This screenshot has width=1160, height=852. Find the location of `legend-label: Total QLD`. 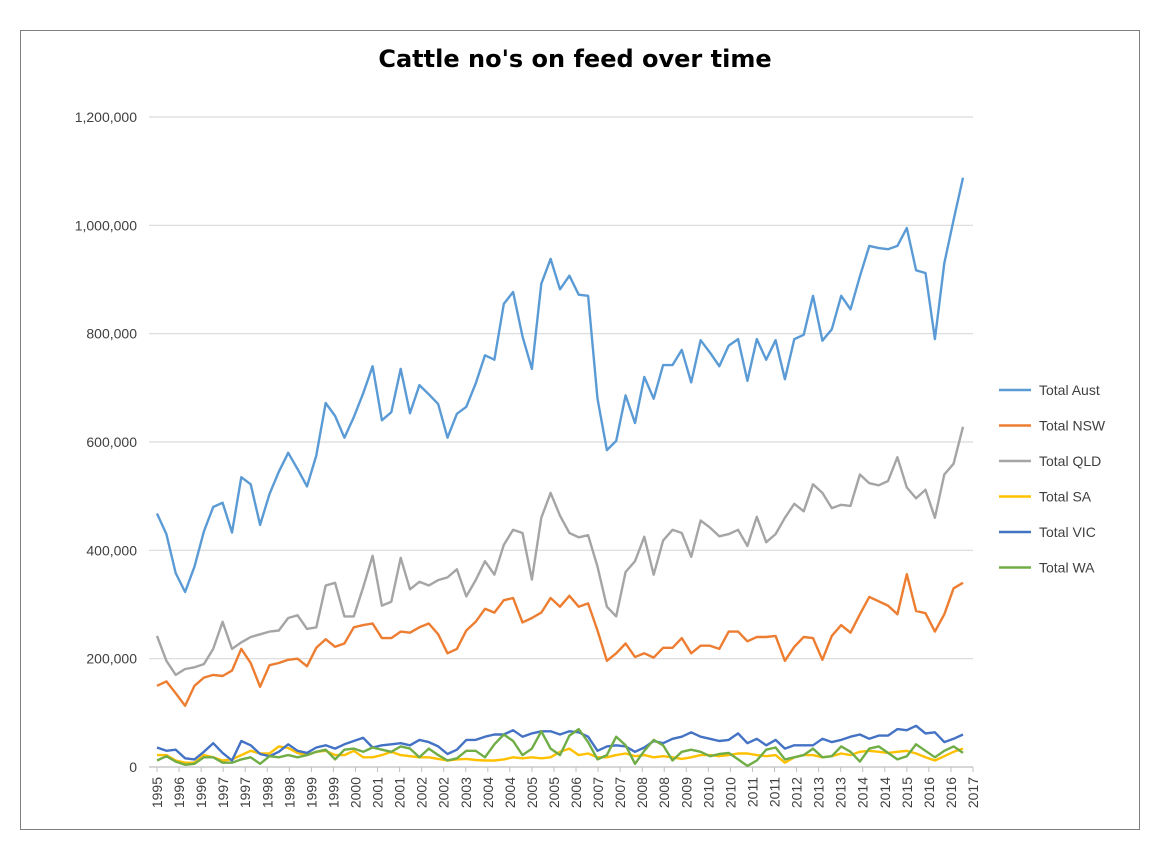

legend-label: Total QLD is located at coordinates (1070, 461).